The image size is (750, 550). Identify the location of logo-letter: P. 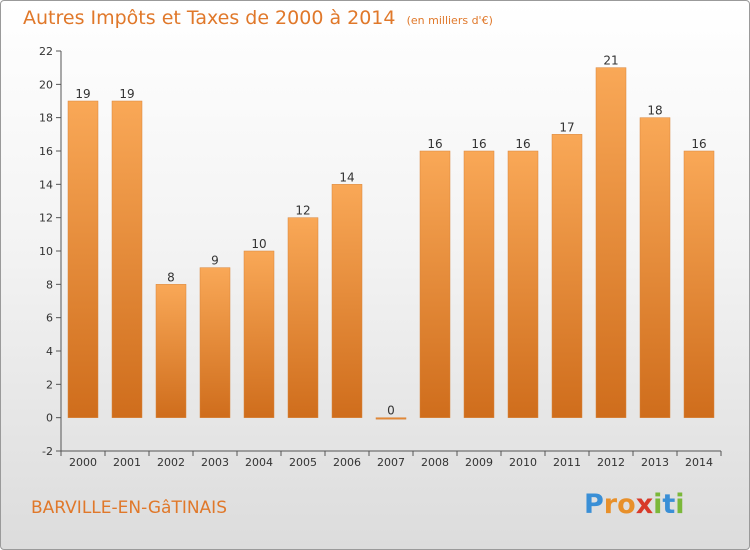
(594, 504).